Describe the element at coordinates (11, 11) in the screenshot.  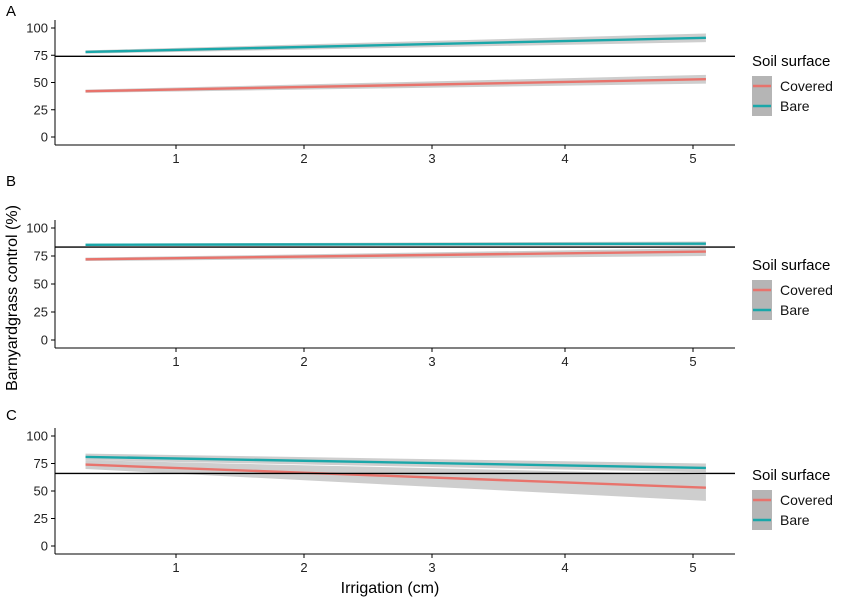
I see `panel-label: A` at that location.